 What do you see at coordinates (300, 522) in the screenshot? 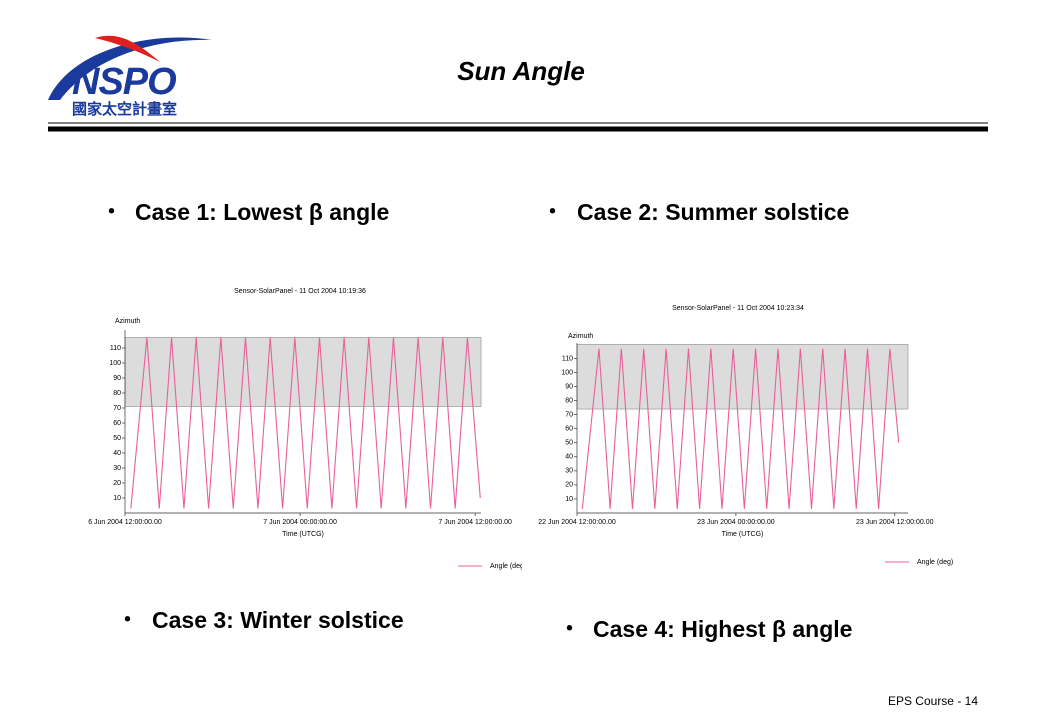
I see `x-tick-label: 7 Jun 2004 00:00:00.00` at bounding box center [300, 522].